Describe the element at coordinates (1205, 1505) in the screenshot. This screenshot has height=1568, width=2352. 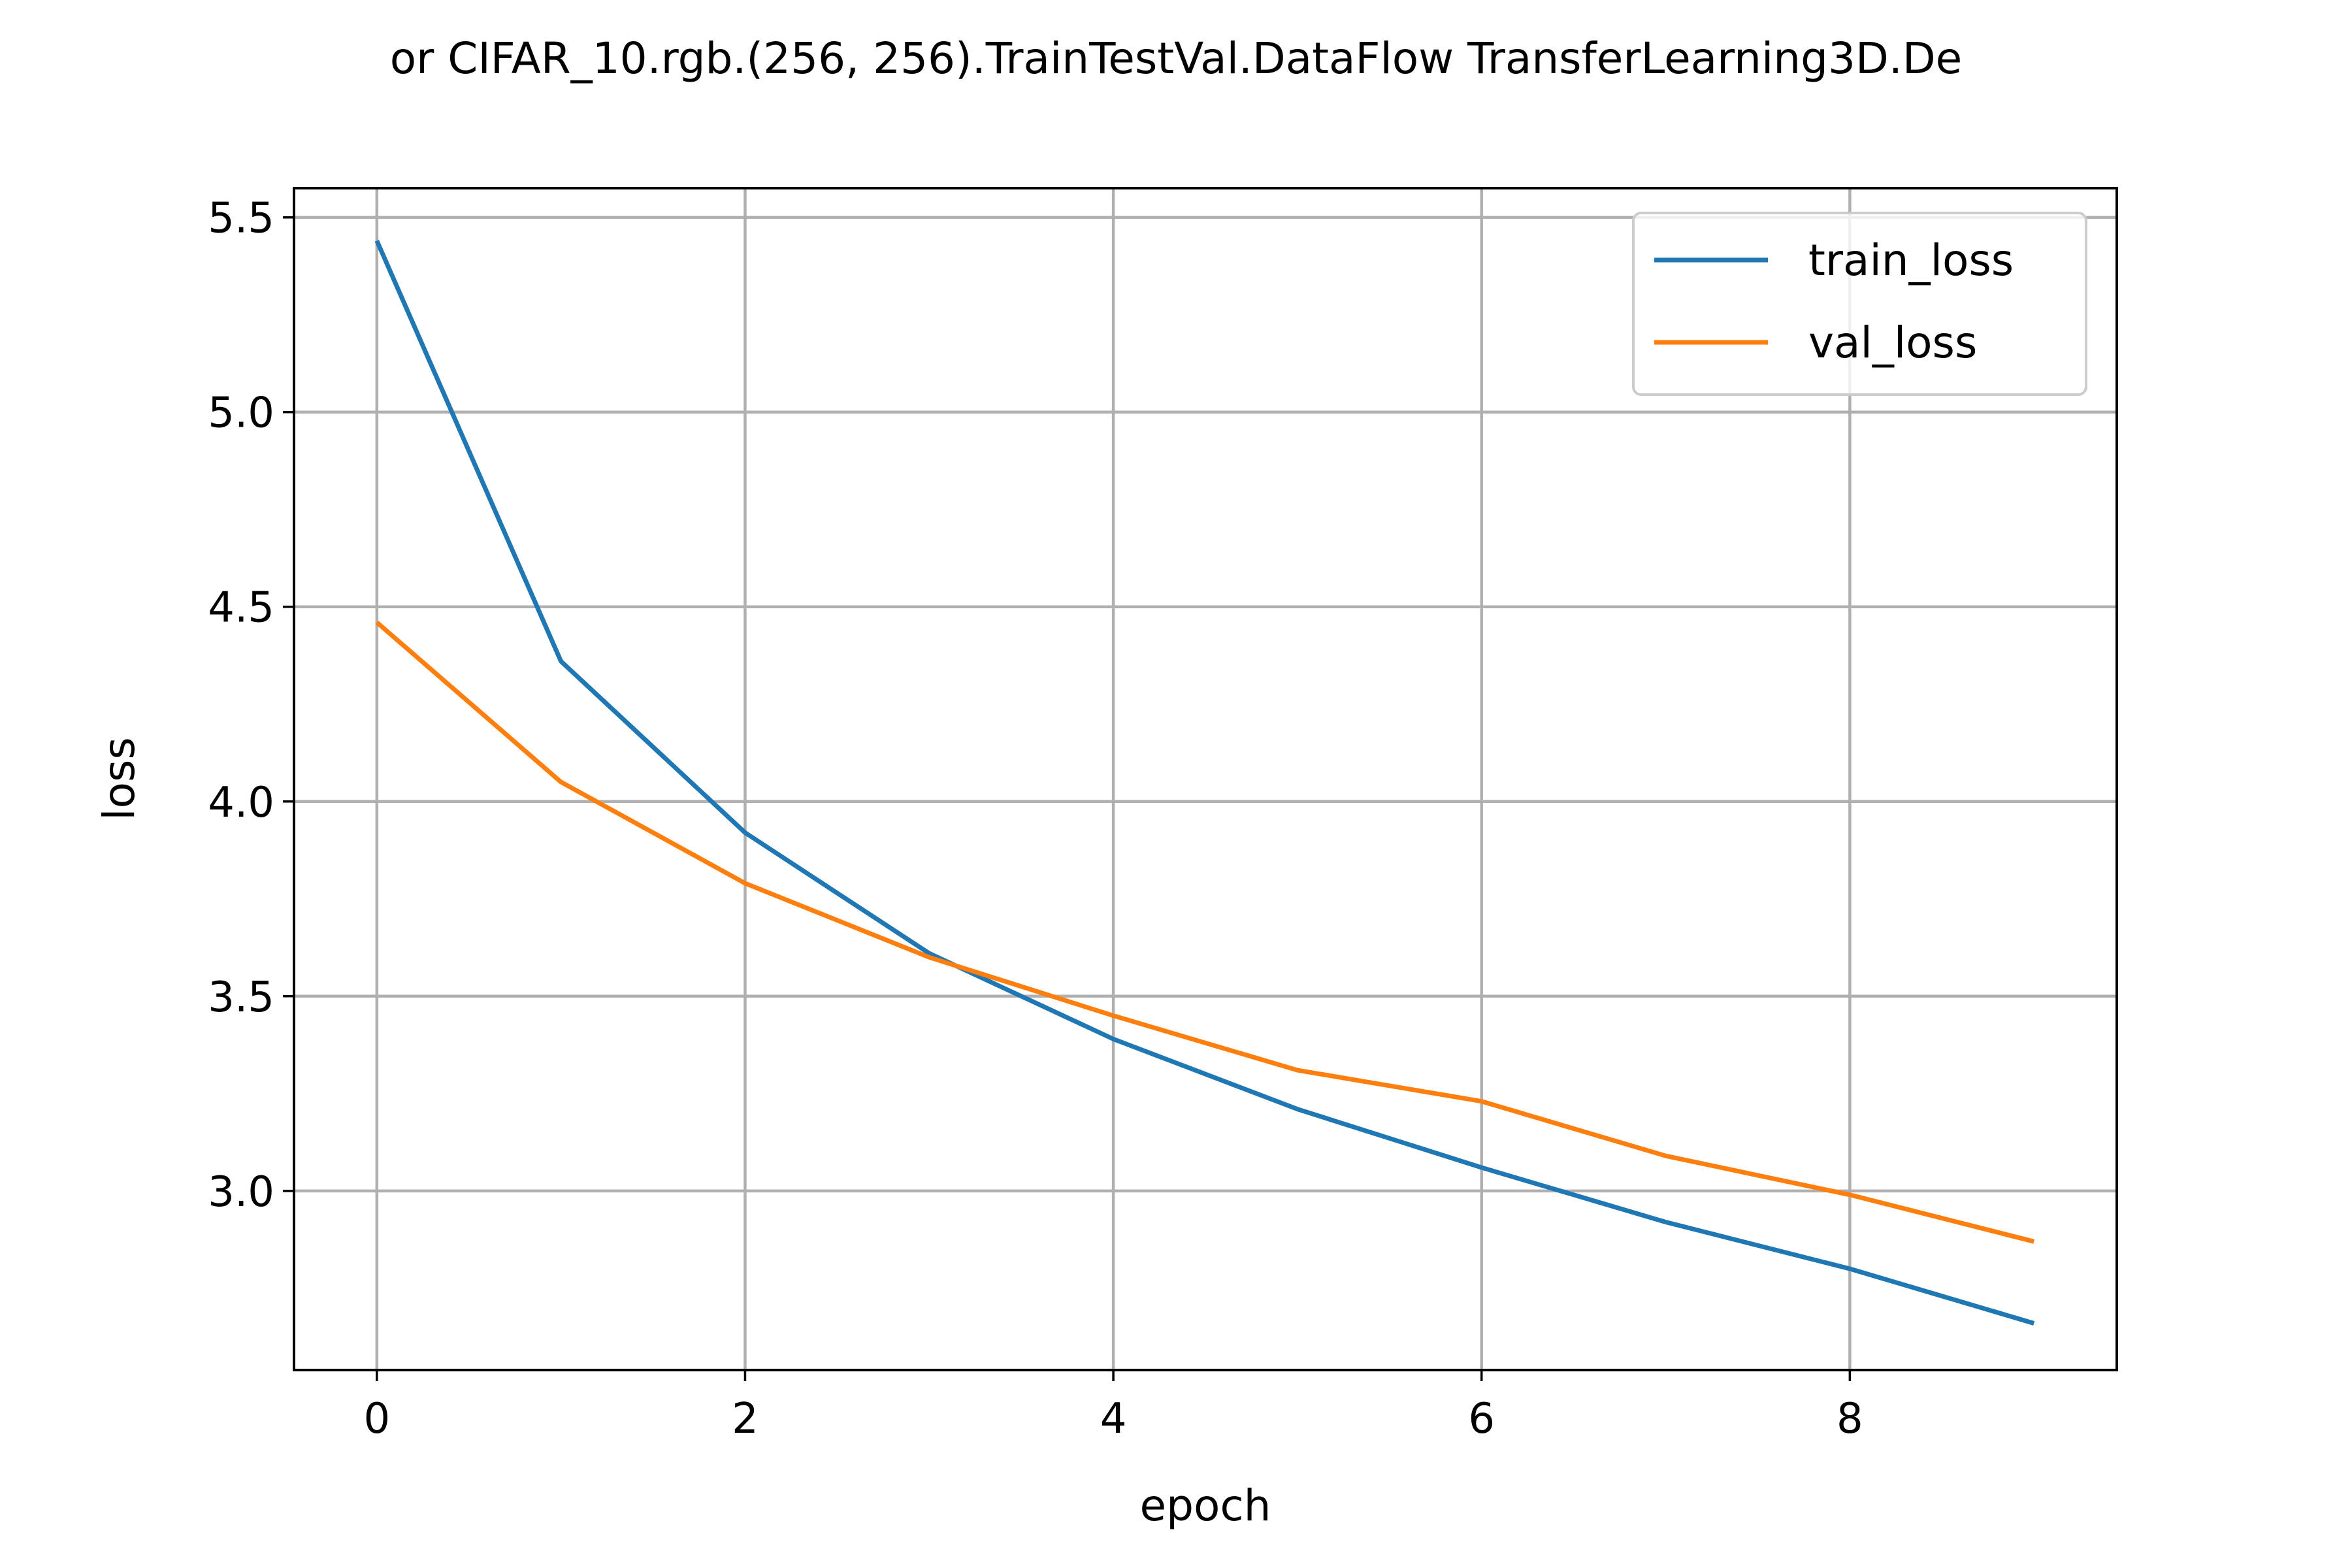
I see `x-axis-label: epoch` at that location.